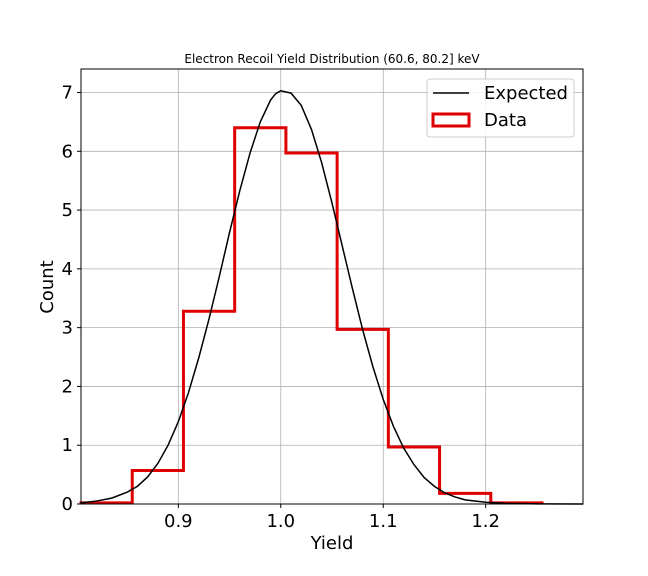  Describe the element at coordinates (178, 521) in the screenshot. I see `x-tick-label: 0.9` at that location.